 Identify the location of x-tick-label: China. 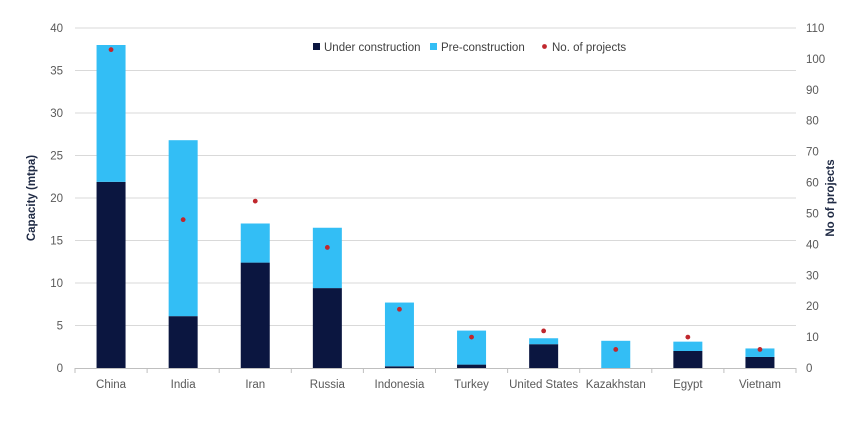
(111, 385).